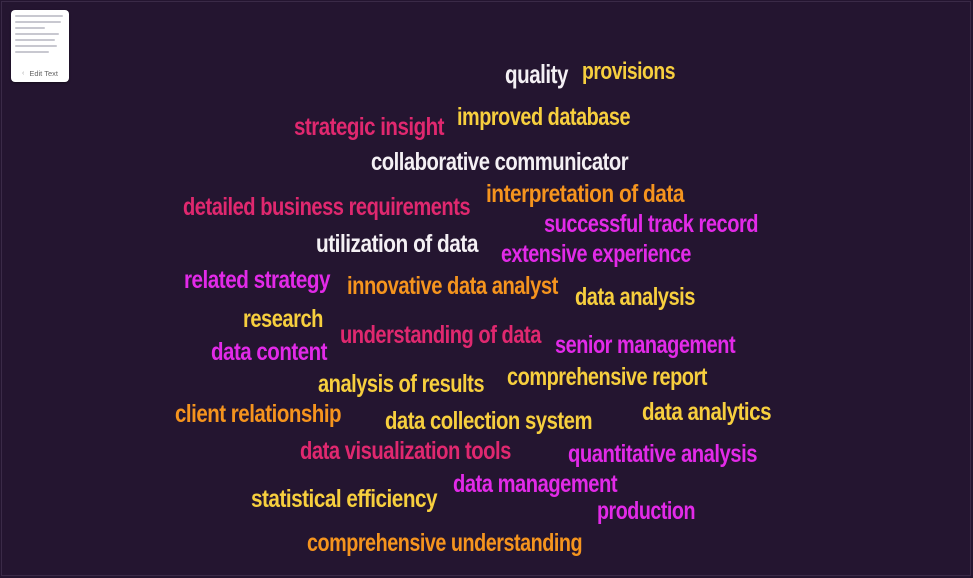 This screenshot has height=578, width=973. Describe the element at coordinates (43, 73) in the screenshot. I see `edit-text-label: Edit Text` at that location.